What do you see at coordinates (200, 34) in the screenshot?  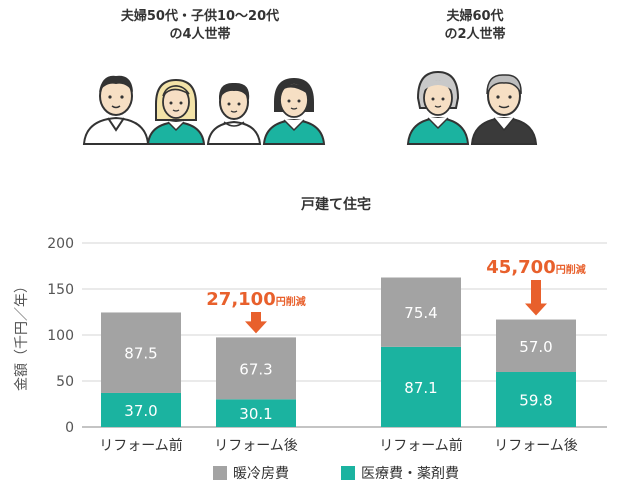 I see `household-label-1-line2: の4人世帯` at bounding box center [200, 34].